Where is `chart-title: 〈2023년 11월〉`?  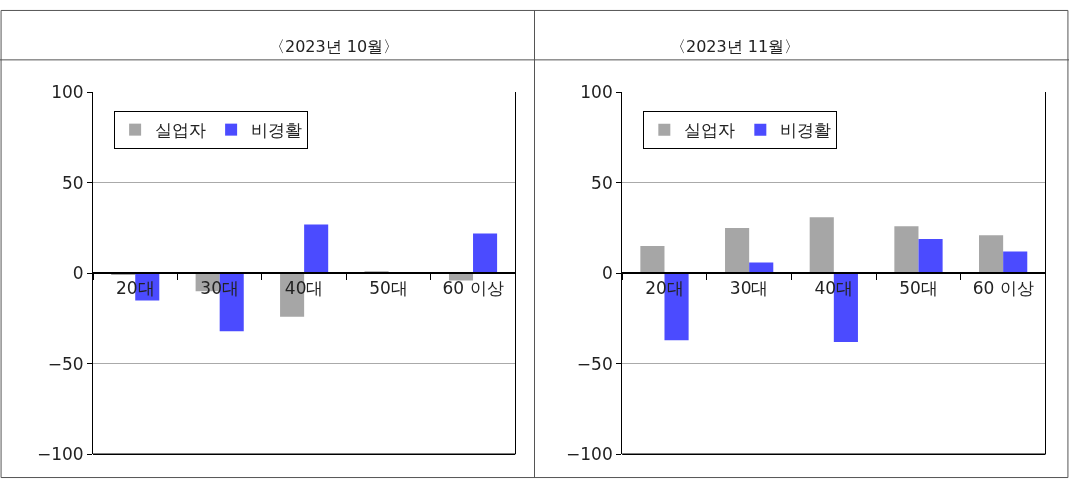 chart-title: 〈2023년 11월〉 is located at coordinates (735, 46).